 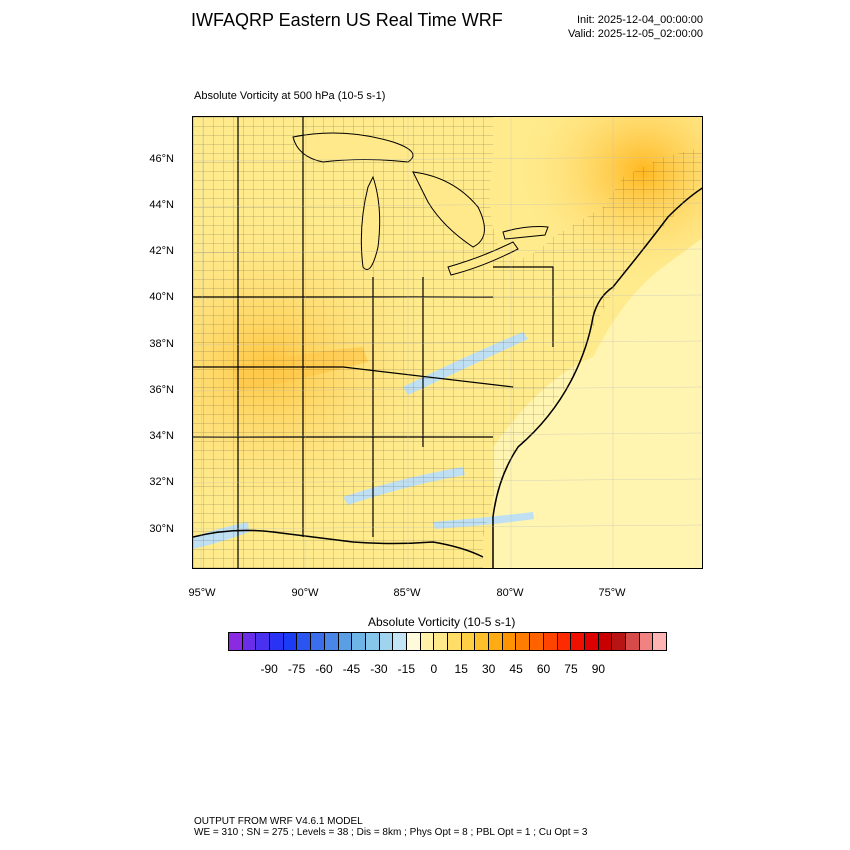 I want to click on lat-label: 36°N, so click(x=161, y=390).